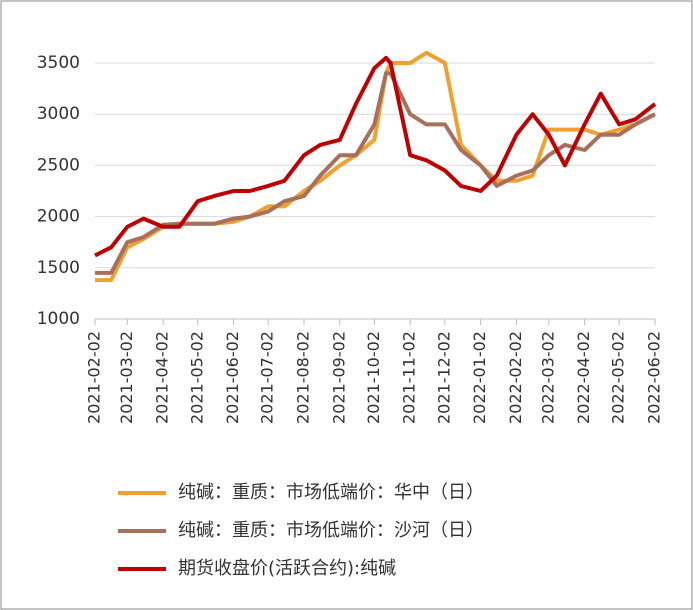  Describe the element at coordinates (331, 492) in the screenshot. I see `legend-label: 纯碱：重质：市场低端价：华中（日）` at that location.